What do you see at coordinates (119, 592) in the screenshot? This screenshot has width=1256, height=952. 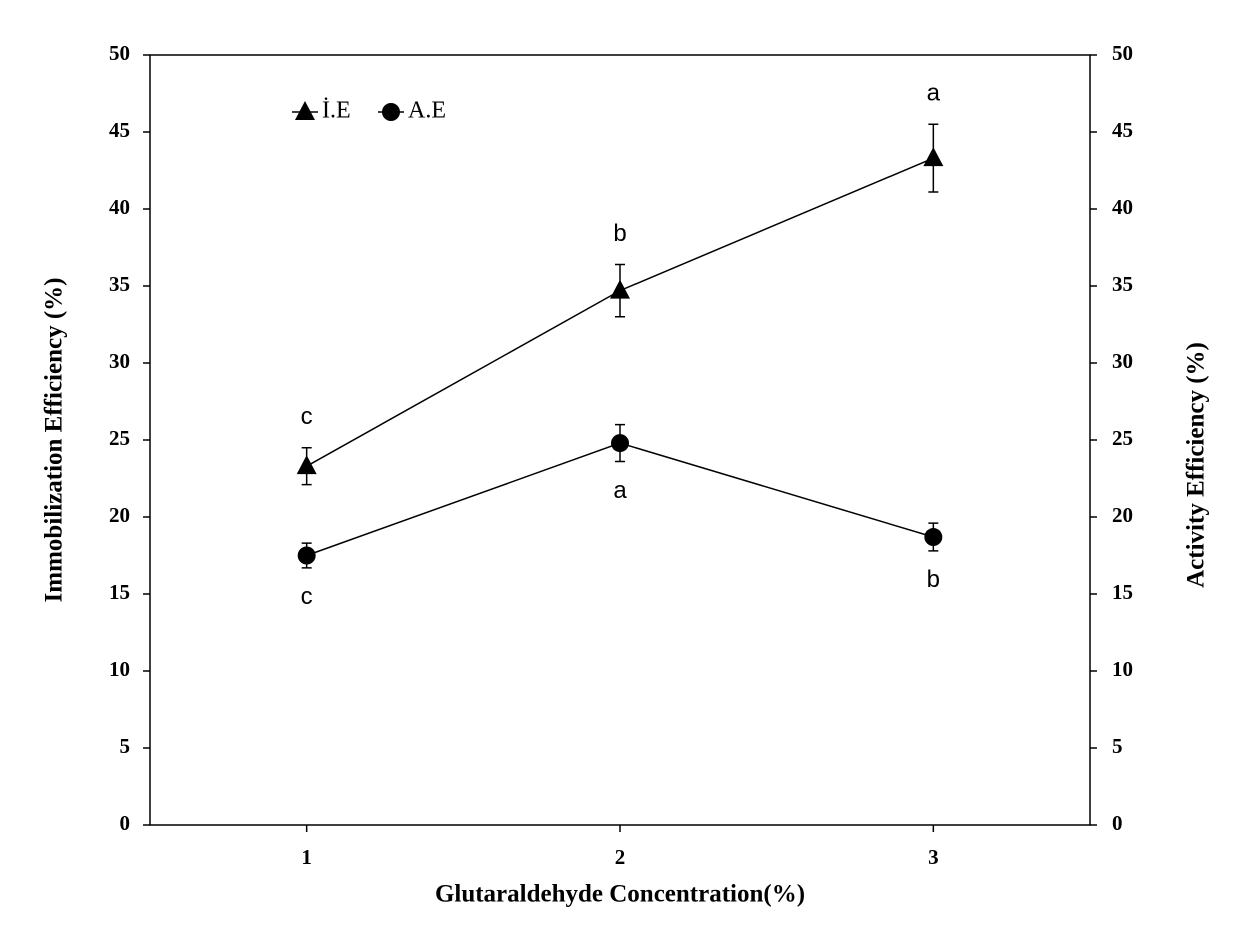 I see `y-tick-label: 15` at bounding box center [119, 592].